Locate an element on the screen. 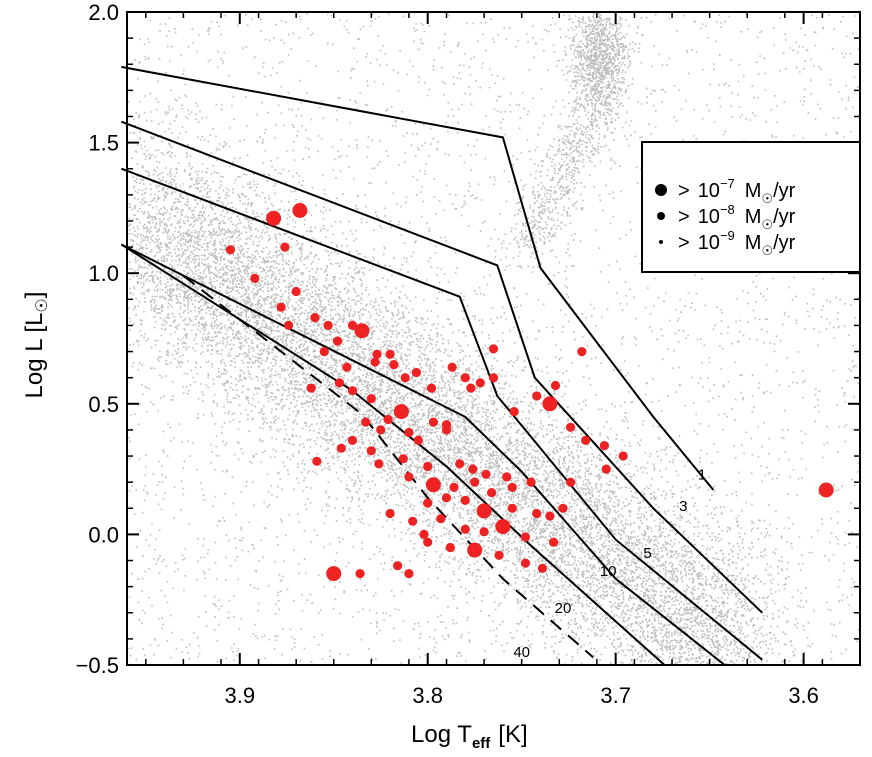 Image resolution: width=872 pixels, height=757 pixels. legend-exponent: −8 is located at coordinates (727, 209).